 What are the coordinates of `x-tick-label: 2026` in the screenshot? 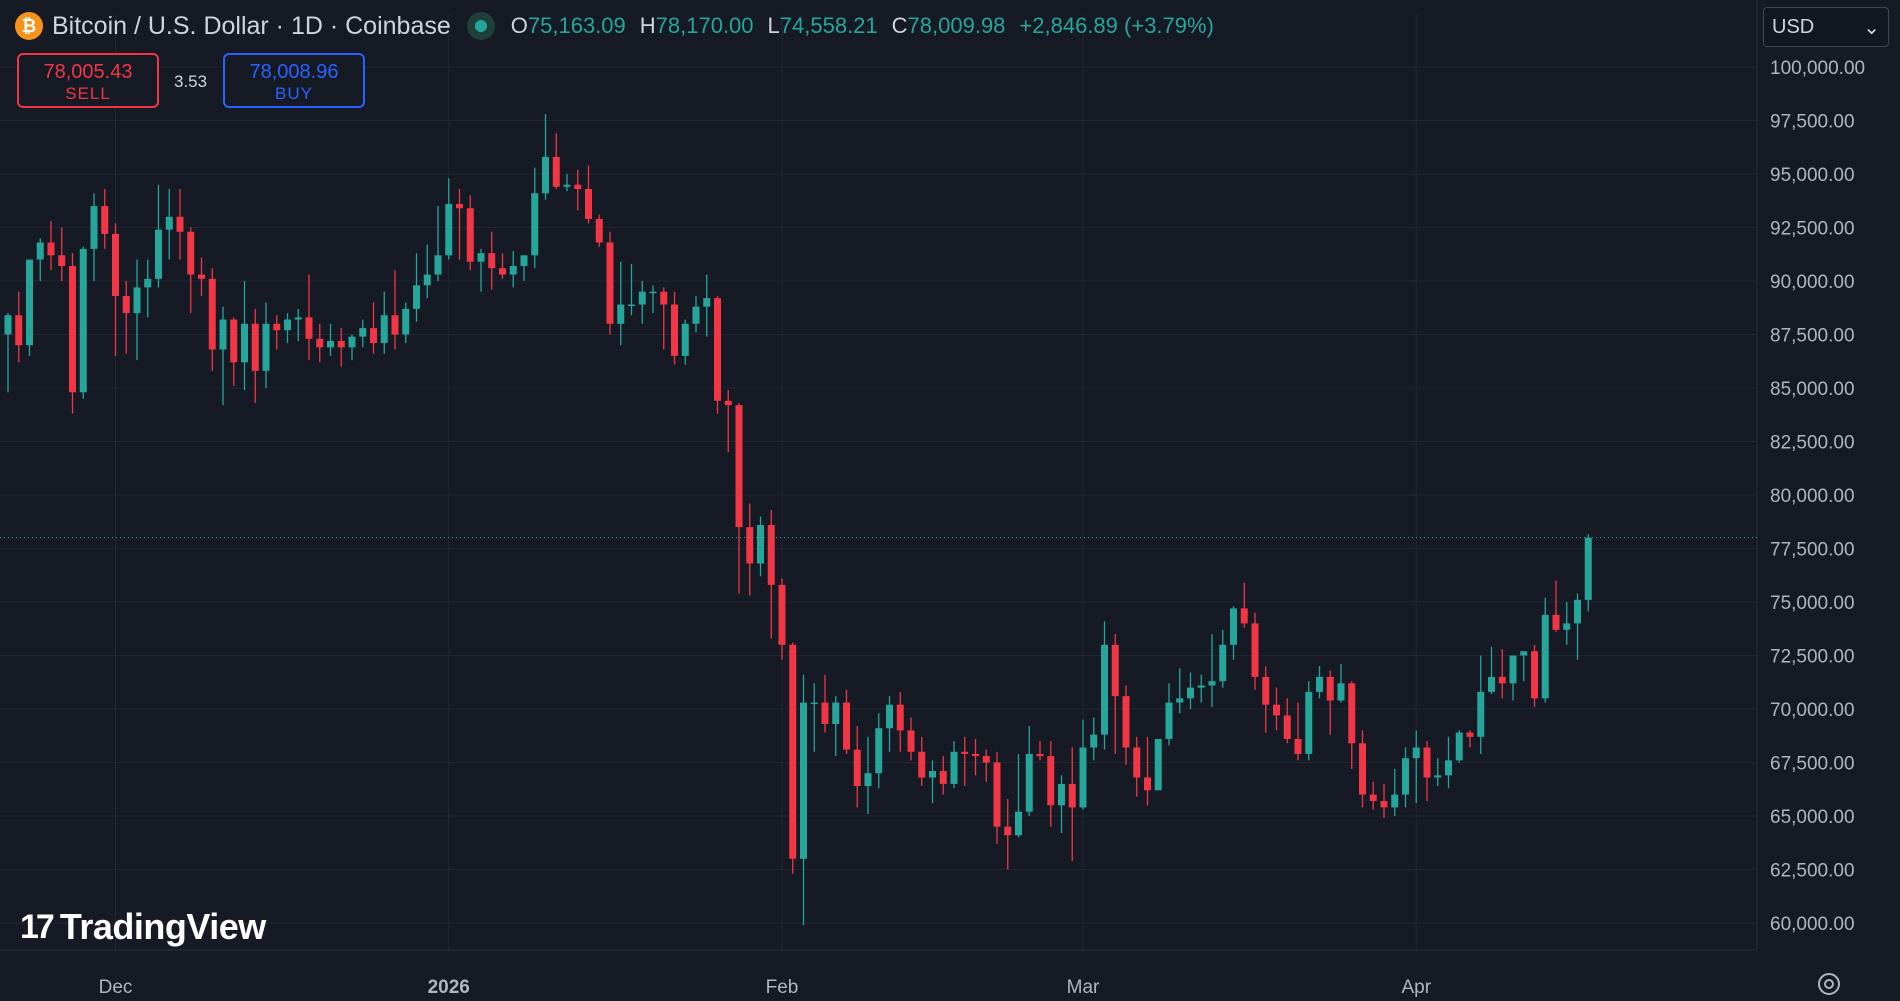 It's located at (449, 987).